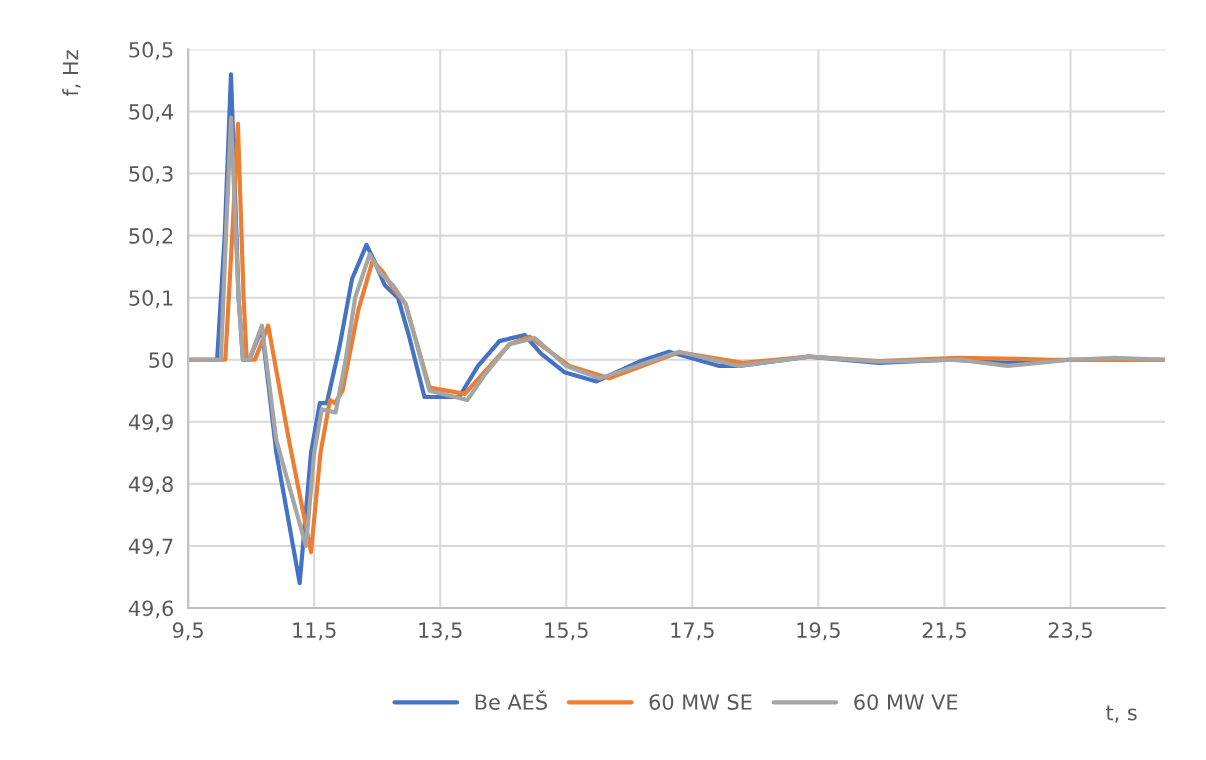  I want to click on y-axis-title: f, Hz, so click(71, 73).